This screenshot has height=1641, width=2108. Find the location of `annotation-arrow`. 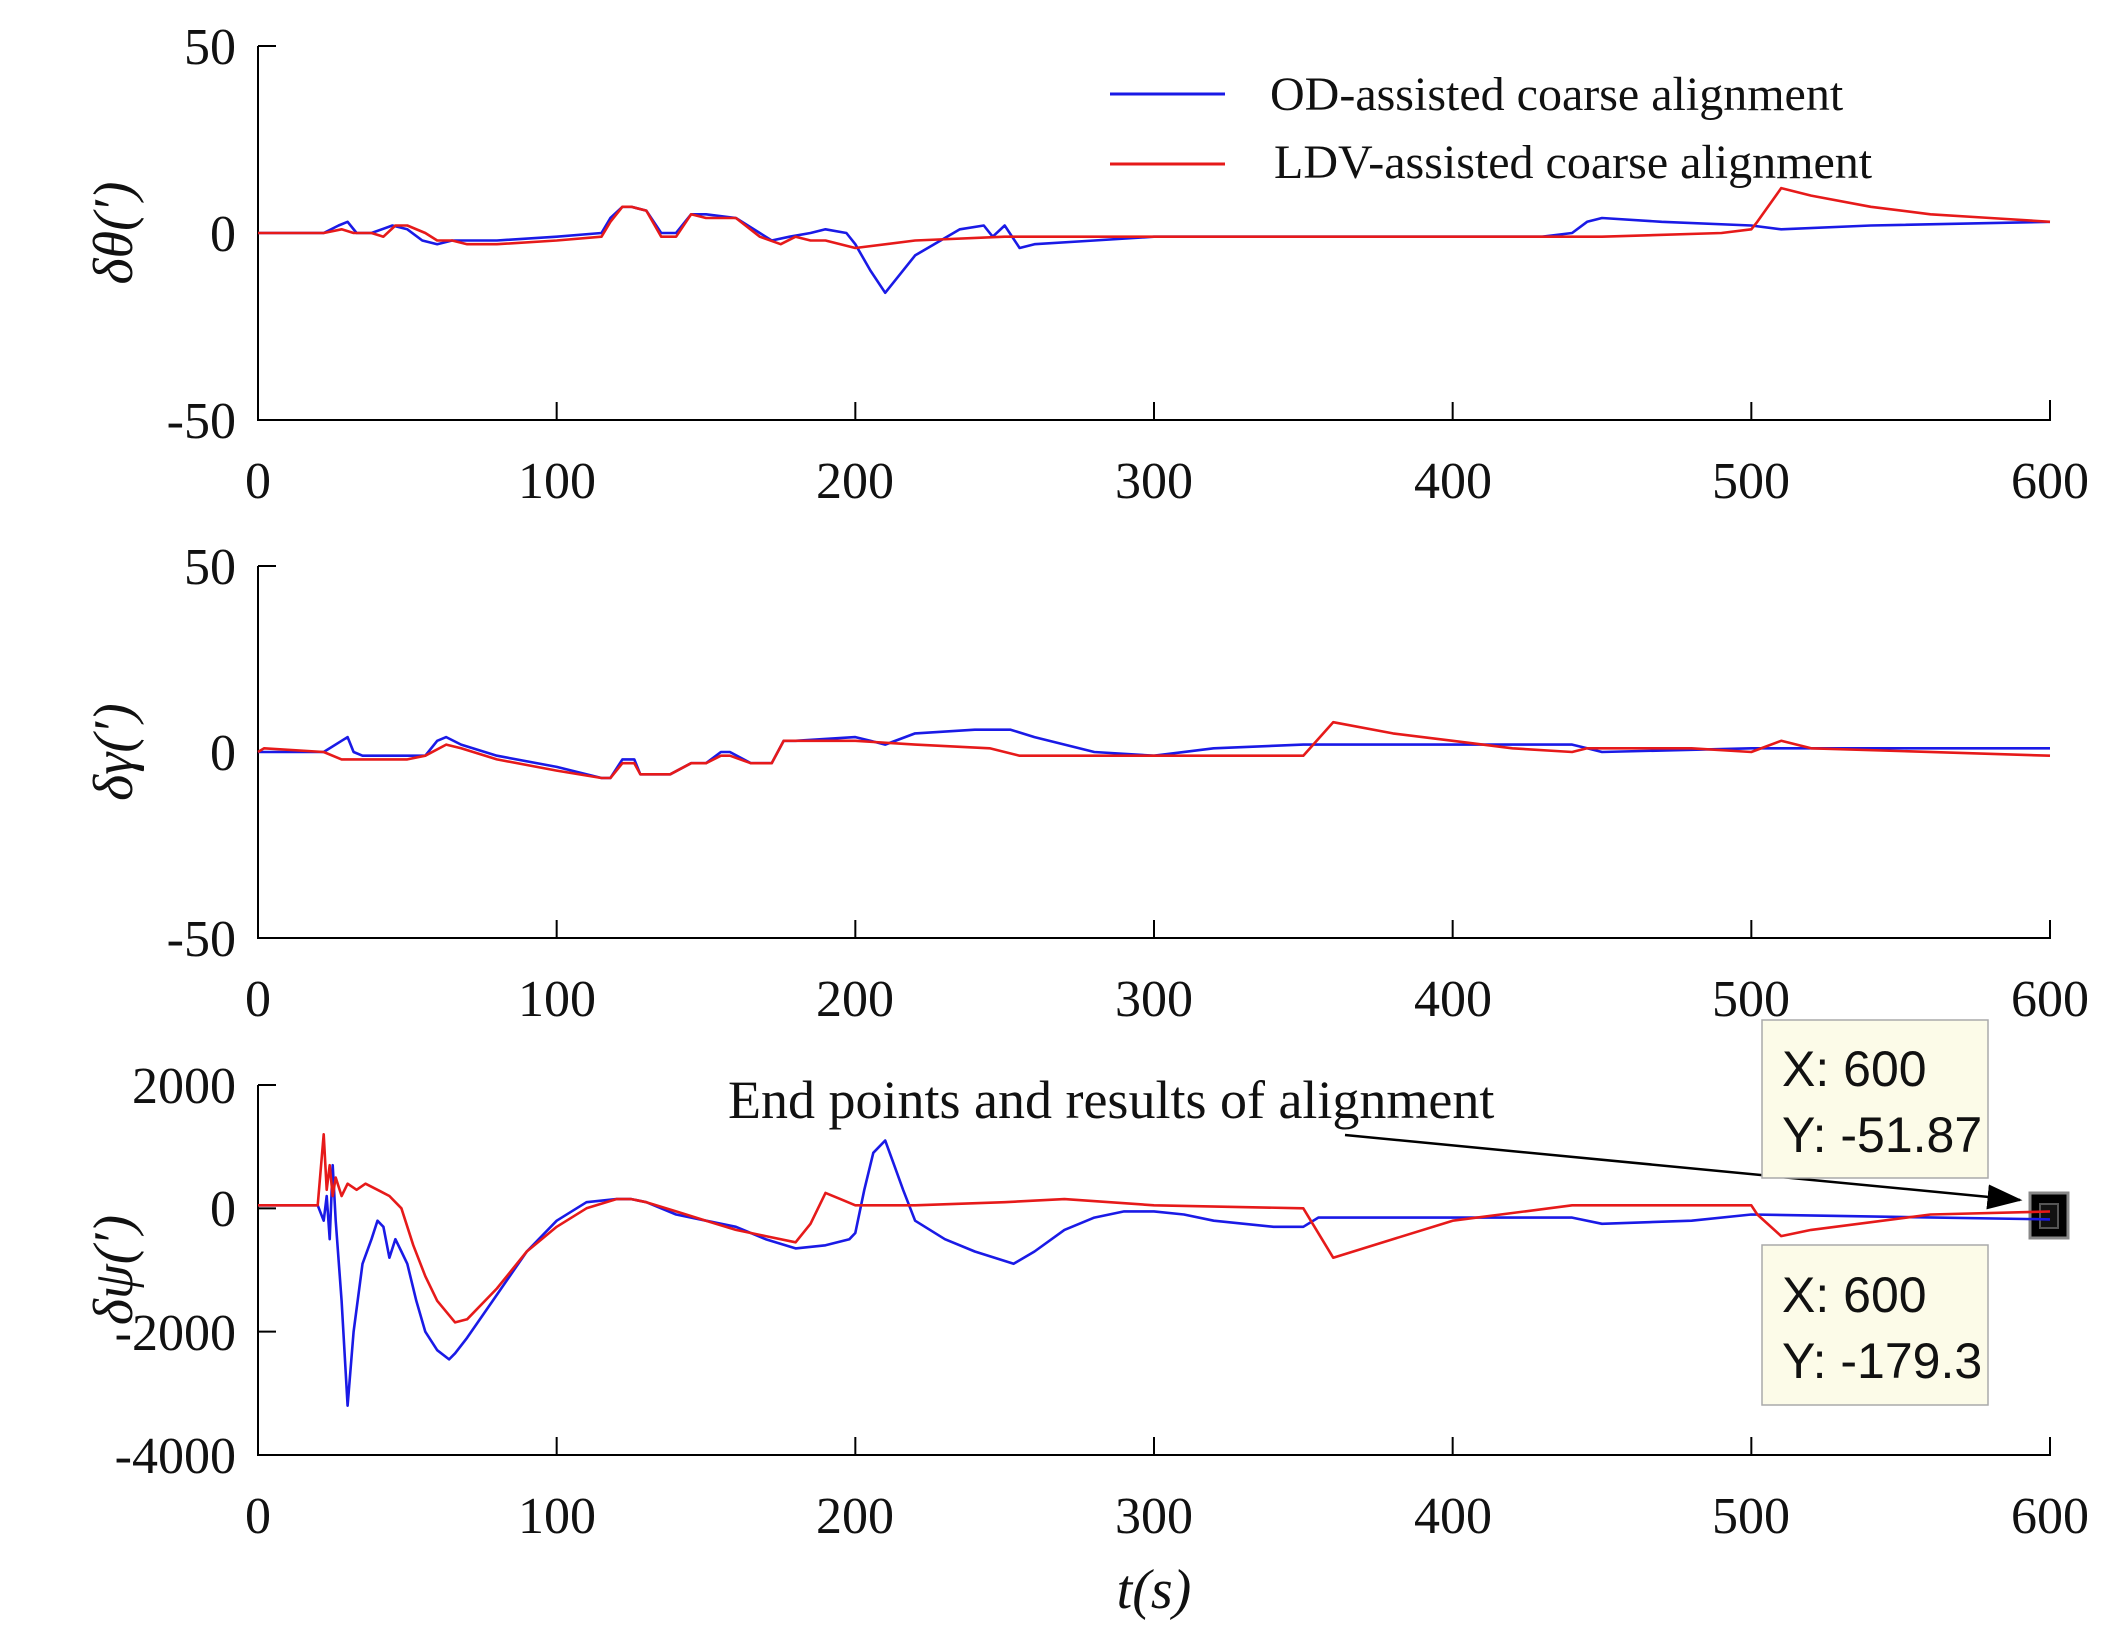

annotation-arrow is located at coordinates (1683, 1171).